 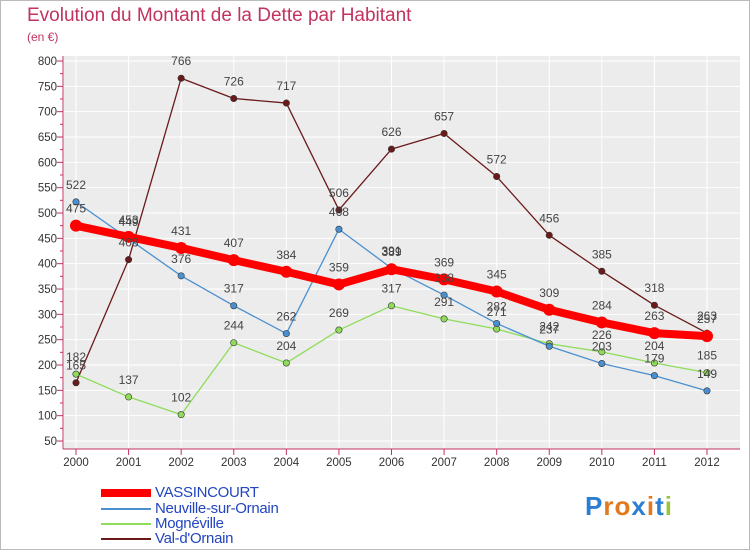 What do you see at coordinates (654, 288) in the screenshot?
I see `data-label: 318` at bounding box center [654, 288].